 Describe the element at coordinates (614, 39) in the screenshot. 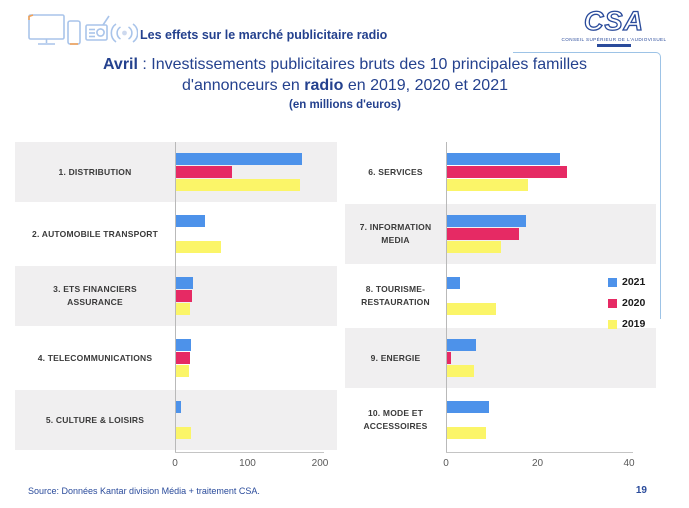

I see `csa-logo-caption: CONSEIL SUPÉRIEUR DE L'AUDIOVISUEL` at that location.